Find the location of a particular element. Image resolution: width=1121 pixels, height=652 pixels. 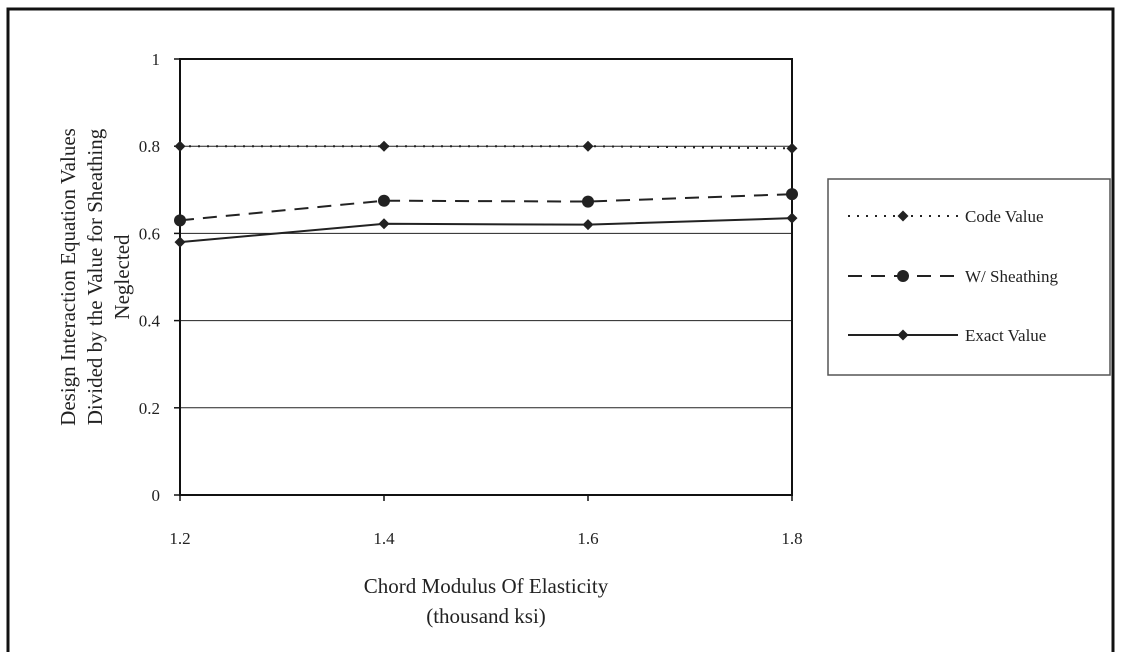

x-axis-ticks: 1.2 1.4 1.6 1.8 is located at coordinates (486, 521).